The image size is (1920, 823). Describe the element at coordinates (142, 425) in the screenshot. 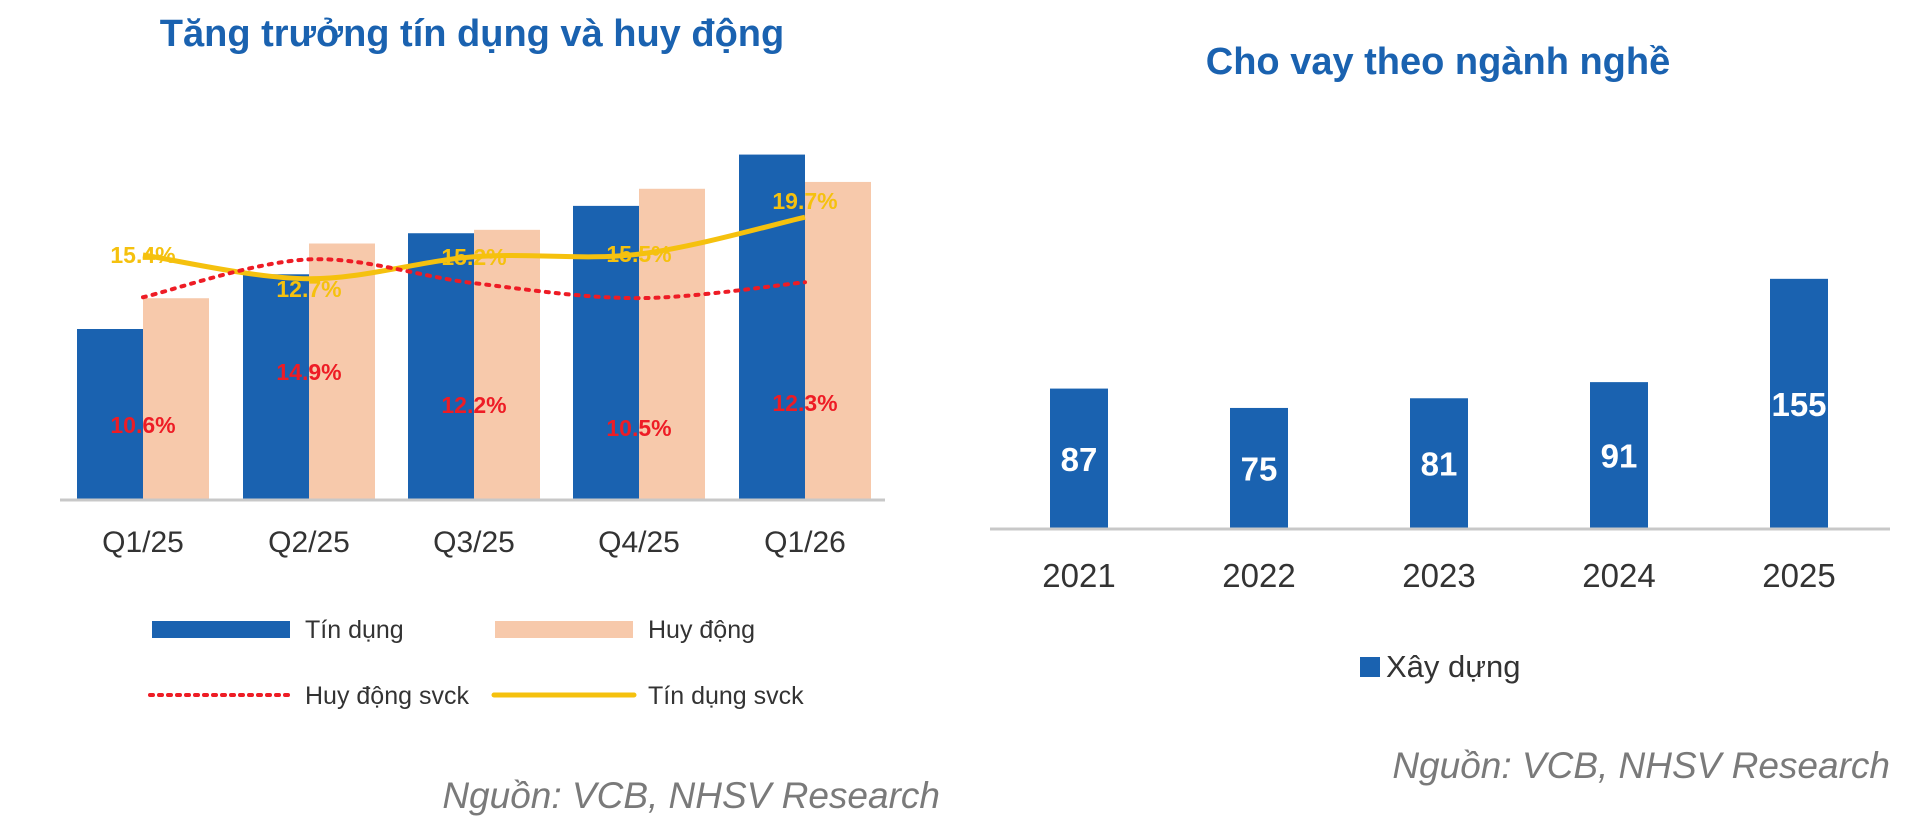

I see `label-mobilization-yoy: 10.6%` at that location.